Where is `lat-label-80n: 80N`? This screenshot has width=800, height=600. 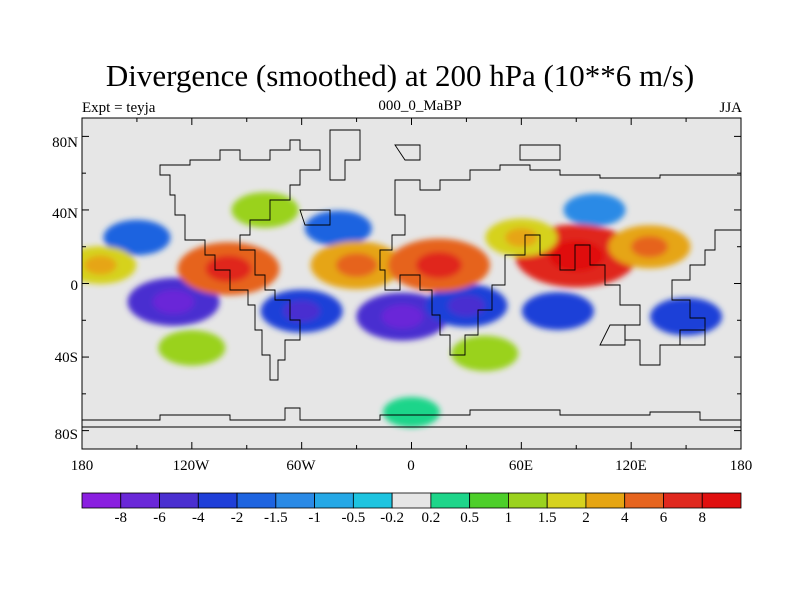 lat-label-80n: 80N is located at coordinates (65, 143).